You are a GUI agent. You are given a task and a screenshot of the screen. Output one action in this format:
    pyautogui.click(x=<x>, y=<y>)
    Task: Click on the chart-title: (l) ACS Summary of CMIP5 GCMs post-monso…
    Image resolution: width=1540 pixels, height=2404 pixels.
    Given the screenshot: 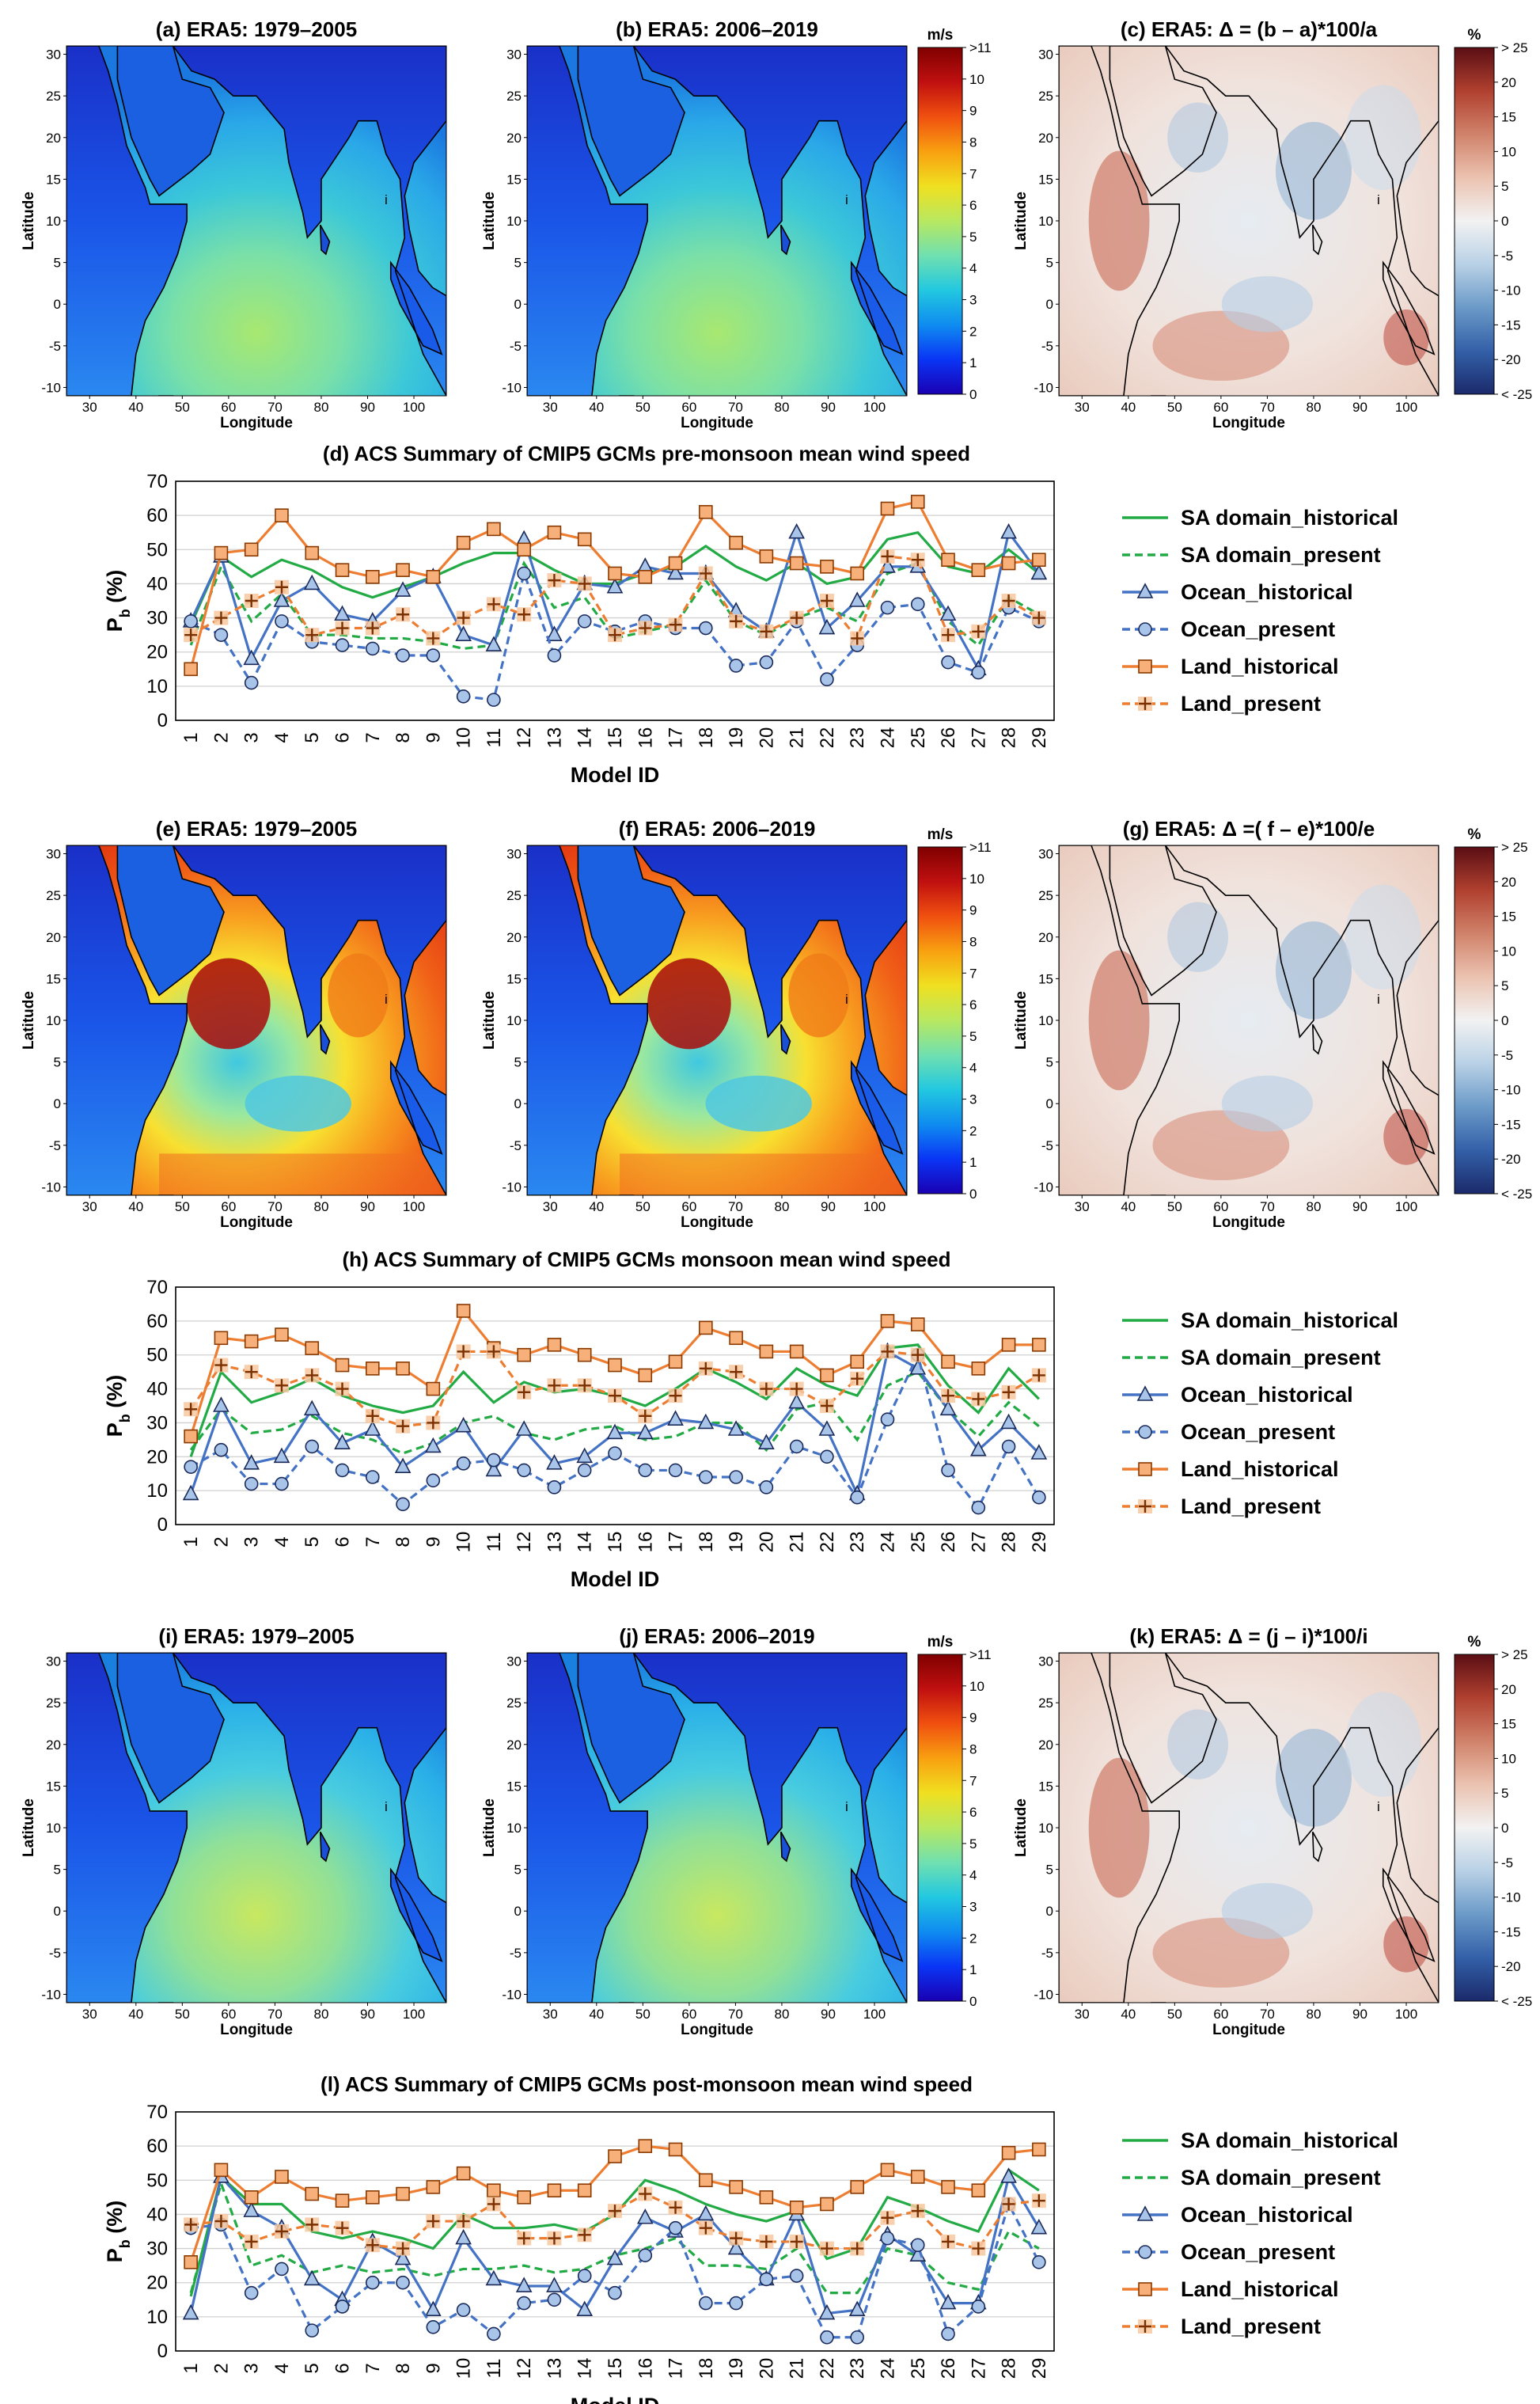 What is the action you would take?
    pyautogui.click(x=647, y=2084)
    